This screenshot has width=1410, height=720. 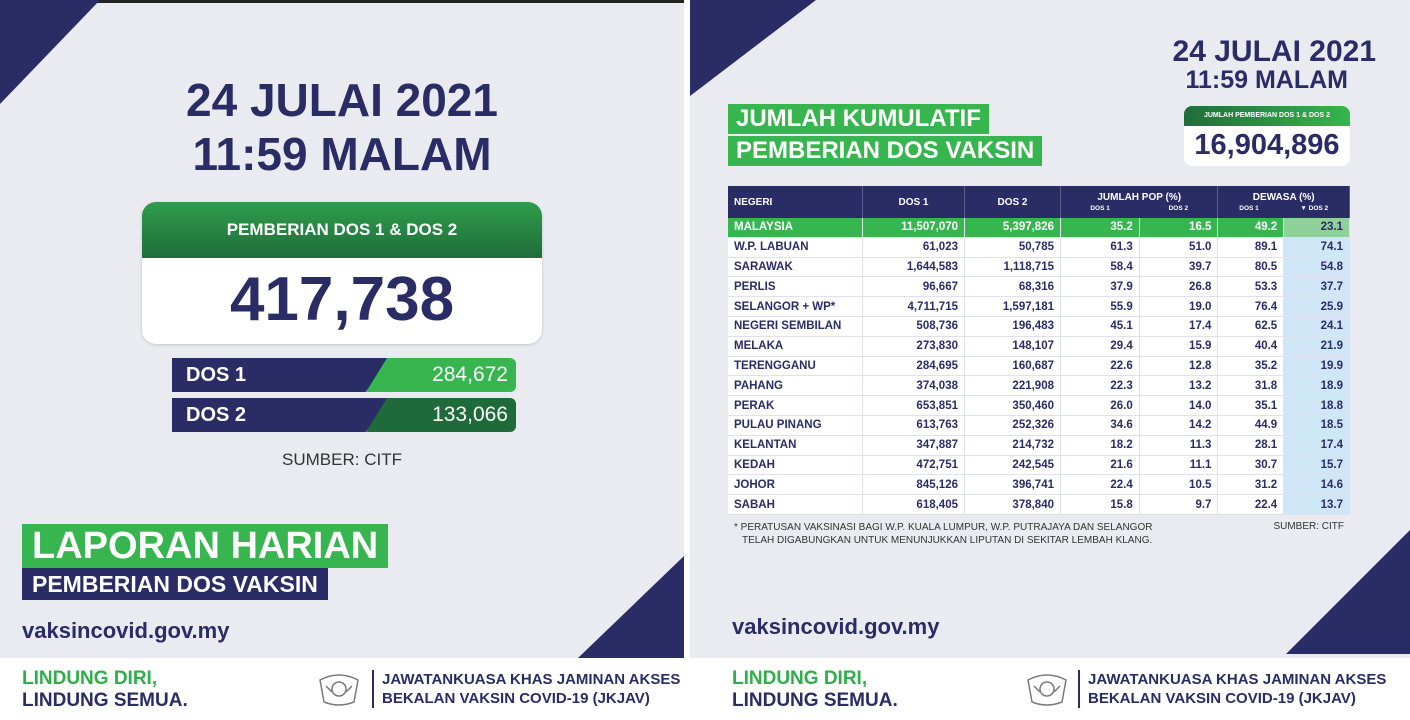 I want to click on source-label: SUMBER: CITF, so click(x=1308, y=526).